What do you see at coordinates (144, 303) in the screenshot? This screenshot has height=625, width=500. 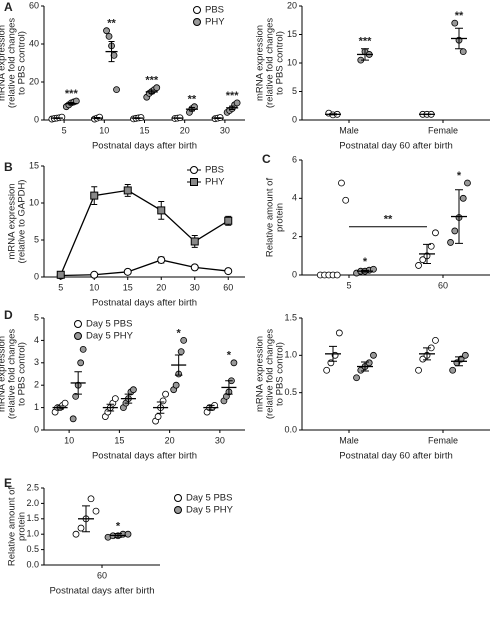 I see `x-axis-label: Postnatal days after birth` at bounding box center [144, 303].